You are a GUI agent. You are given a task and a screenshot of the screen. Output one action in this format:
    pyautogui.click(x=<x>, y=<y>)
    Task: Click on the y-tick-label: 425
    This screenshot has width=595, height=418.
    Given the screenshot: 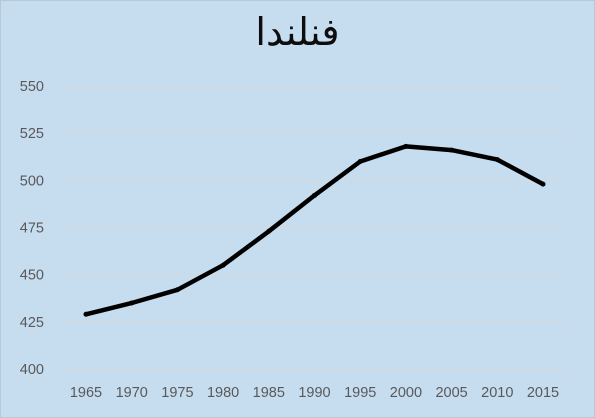 What is the action you would take?
    pyautogui.click(x=32, y=323)
    